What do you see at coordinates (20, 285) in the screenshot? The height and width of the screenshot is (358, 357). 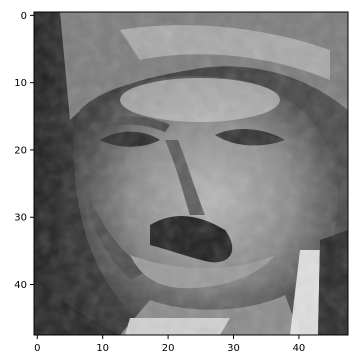 I see `y-tick-label: 40` at bounding box center [20, 285].